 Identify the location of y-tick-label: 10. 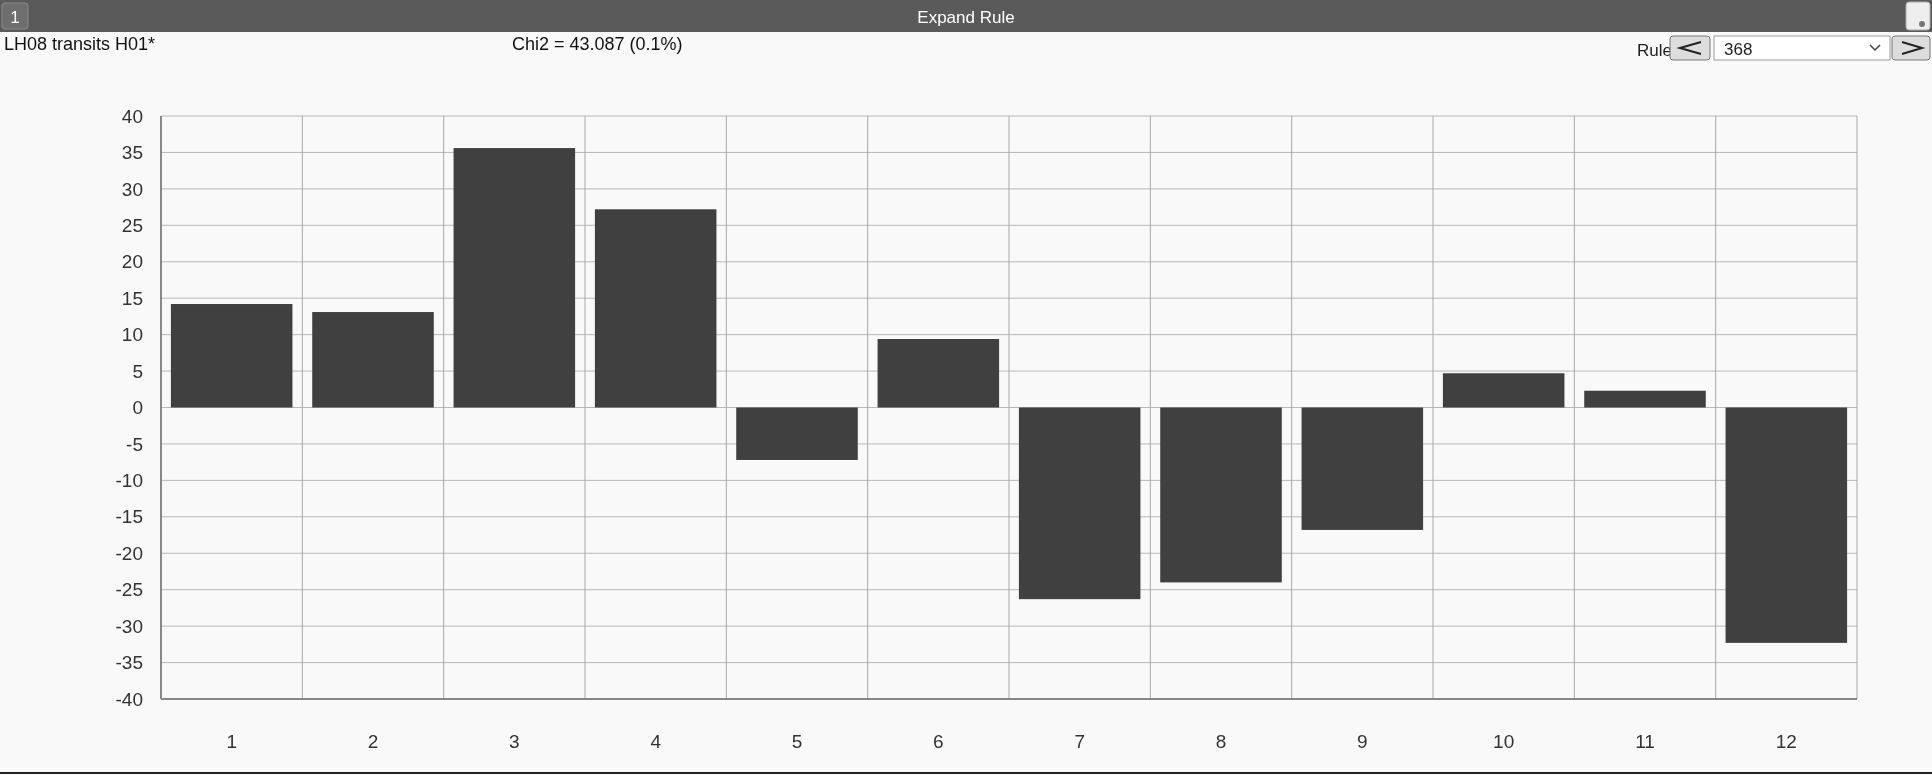
(132, 335).